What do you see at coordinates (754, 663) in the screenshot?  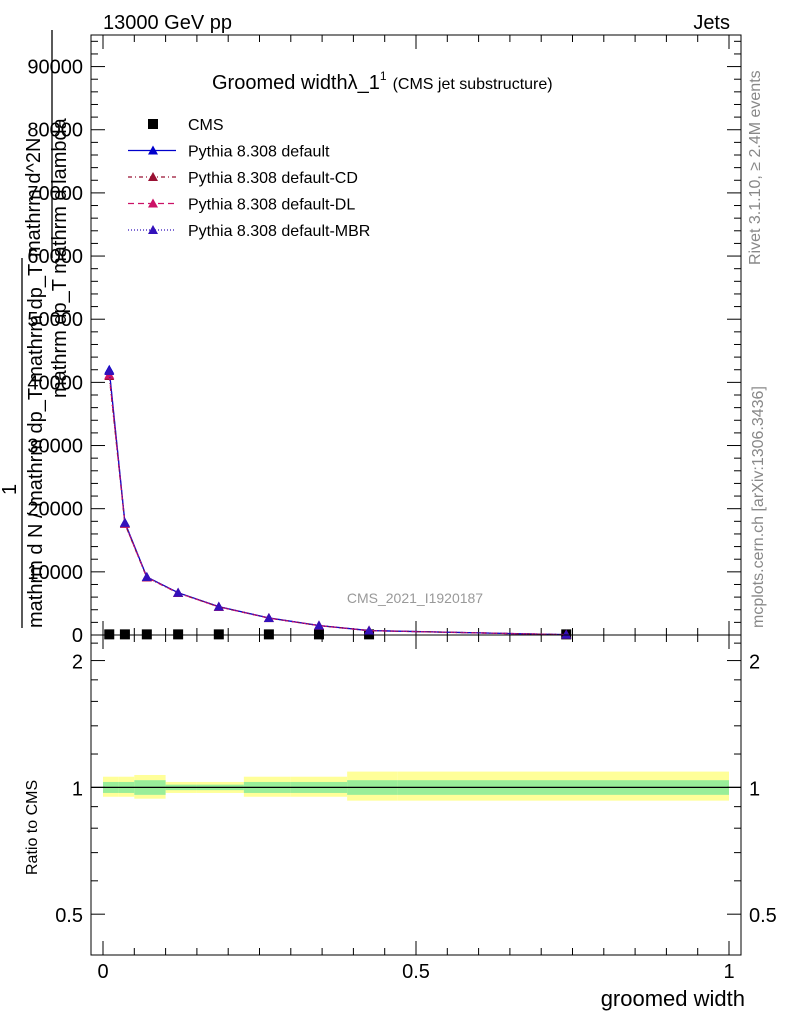 I see `ratio-y-tick-label-right: 2` at bounding box center [754, 663].